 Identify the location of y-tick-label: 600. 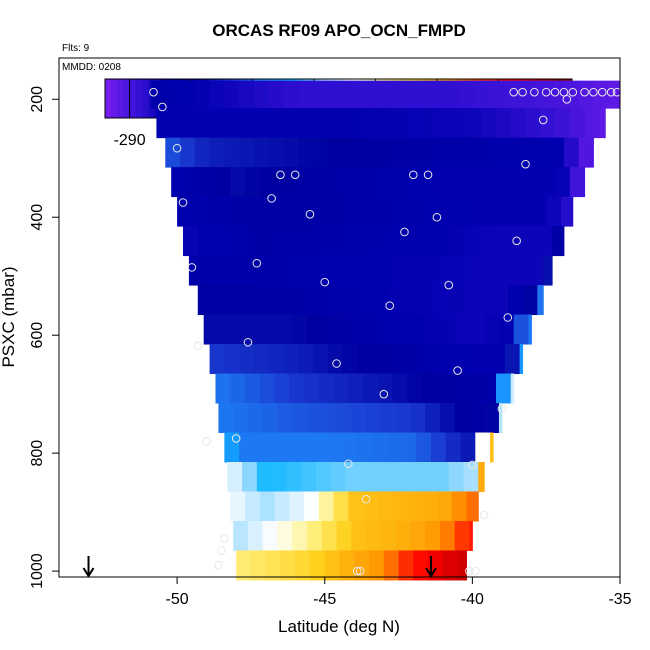
(37, 335).